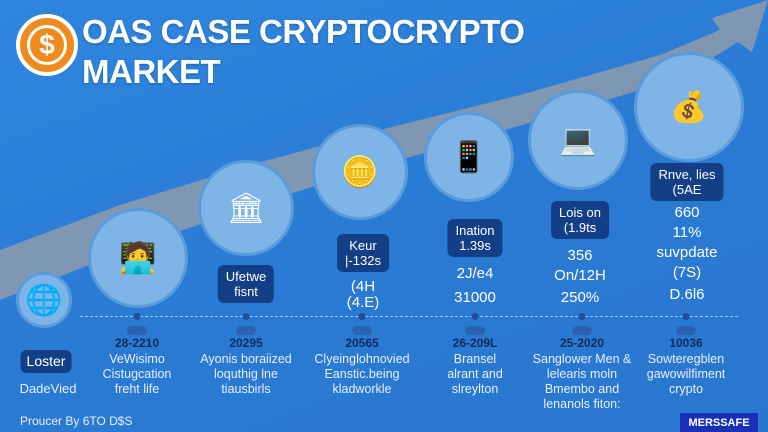  Describe the element at coordinates (580, 276) in the screenshot. I see `stage-stats: 356 On/12H 250%` at that location.